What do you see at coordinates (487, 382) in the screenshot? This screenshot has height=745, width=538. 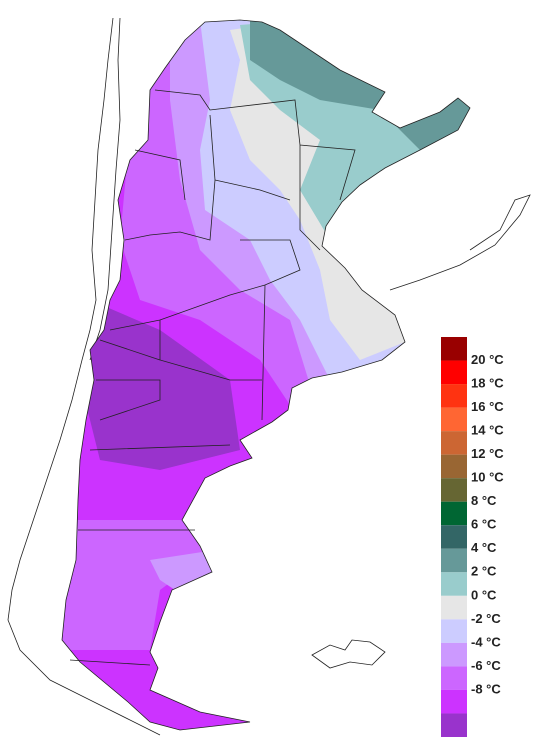 I see `legend-label: 18 °C` at bounding box center [487, 382].